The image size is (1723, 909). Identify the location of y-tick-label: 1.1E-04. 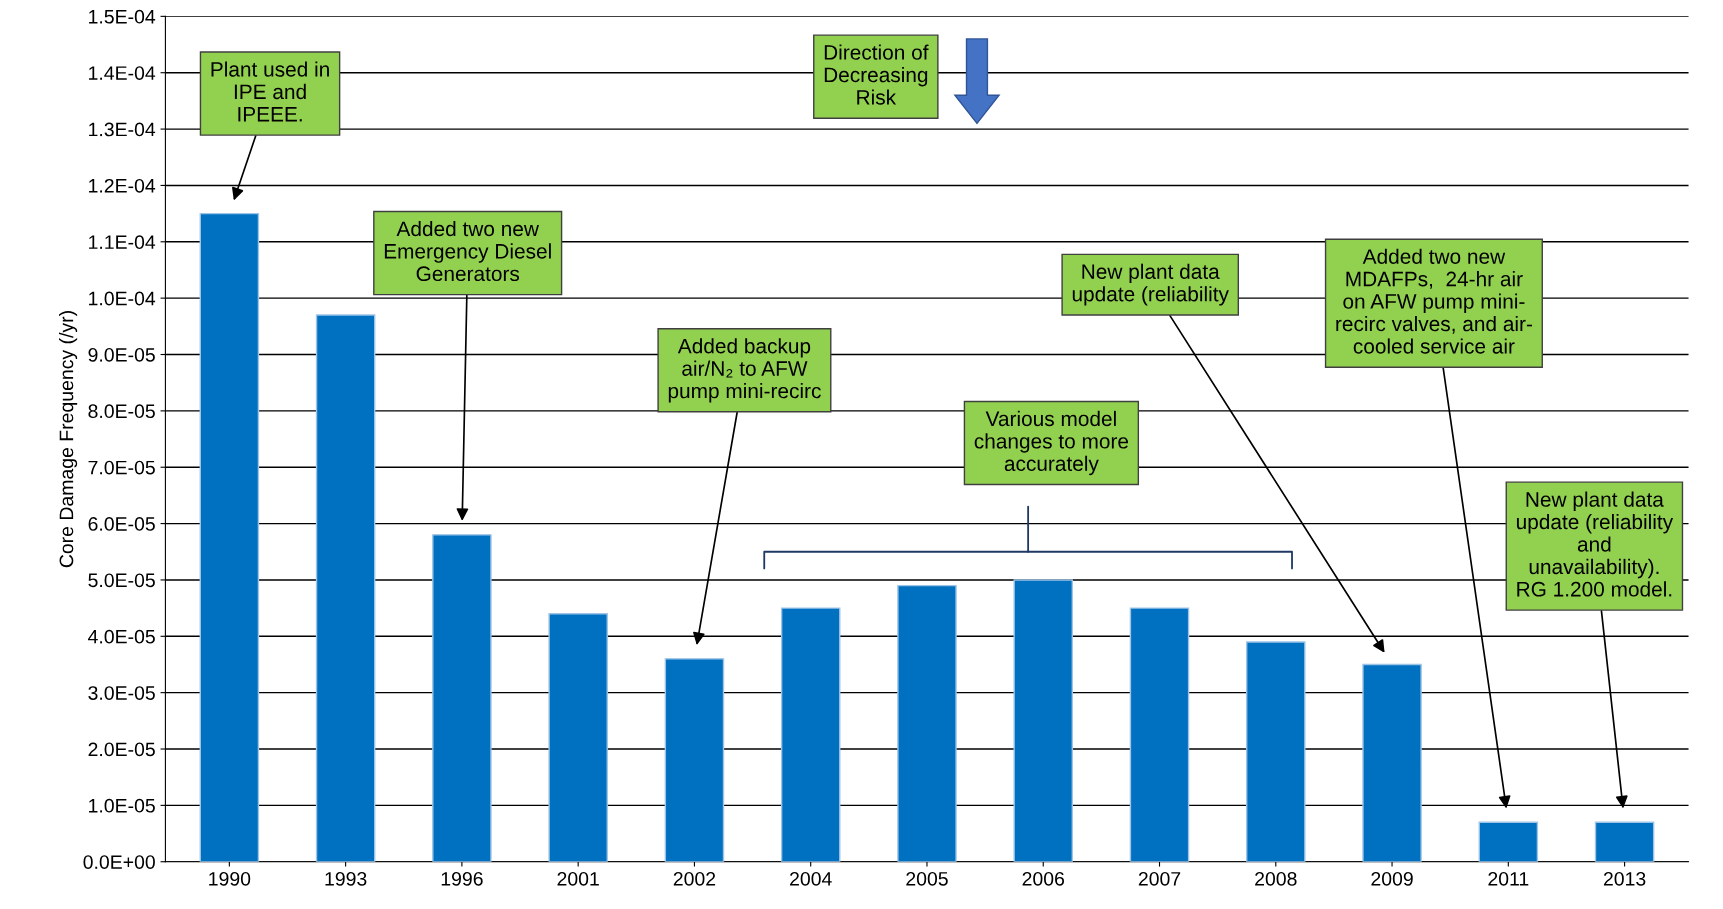
(122, 242).